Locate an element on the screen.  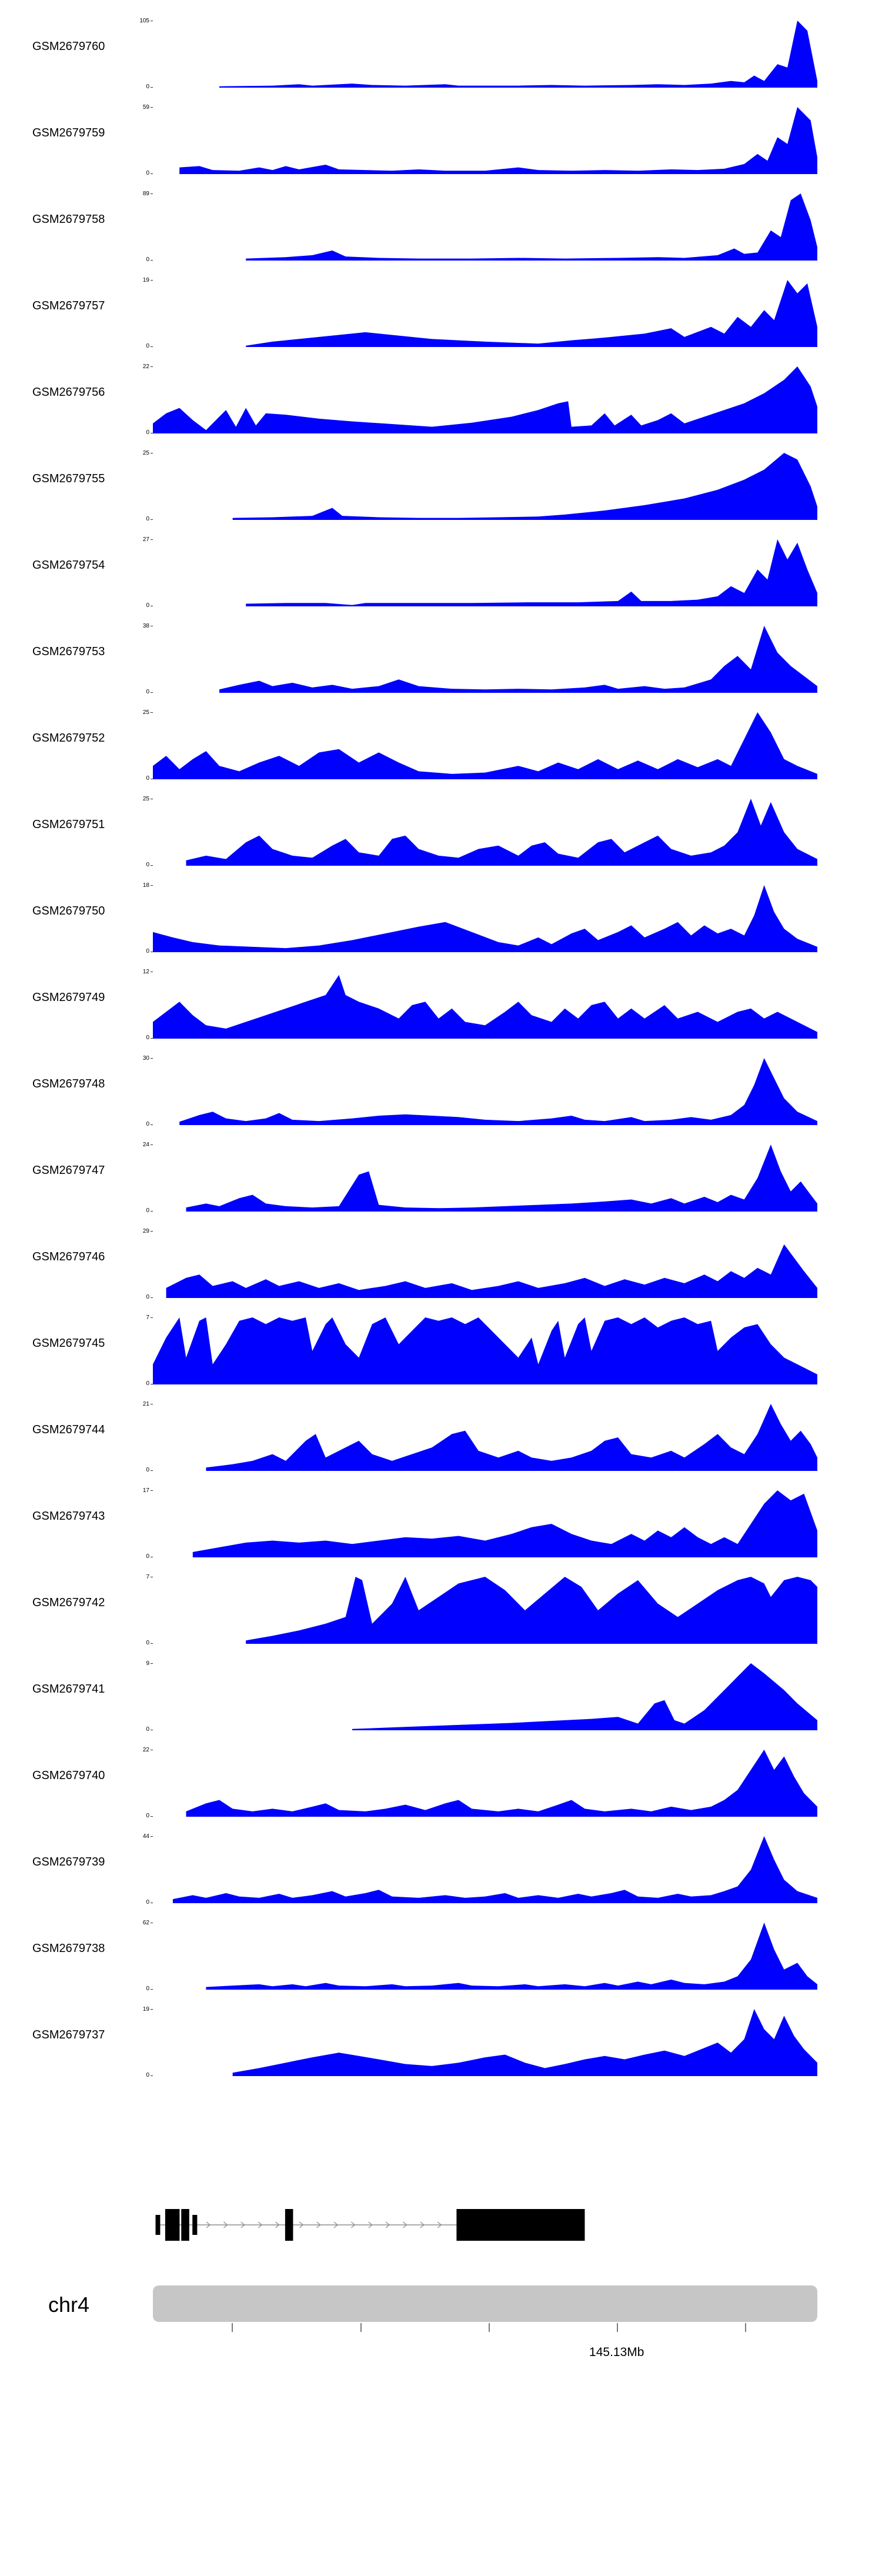
chromosome-name: chr4 is located at coordinates (69, 2305).